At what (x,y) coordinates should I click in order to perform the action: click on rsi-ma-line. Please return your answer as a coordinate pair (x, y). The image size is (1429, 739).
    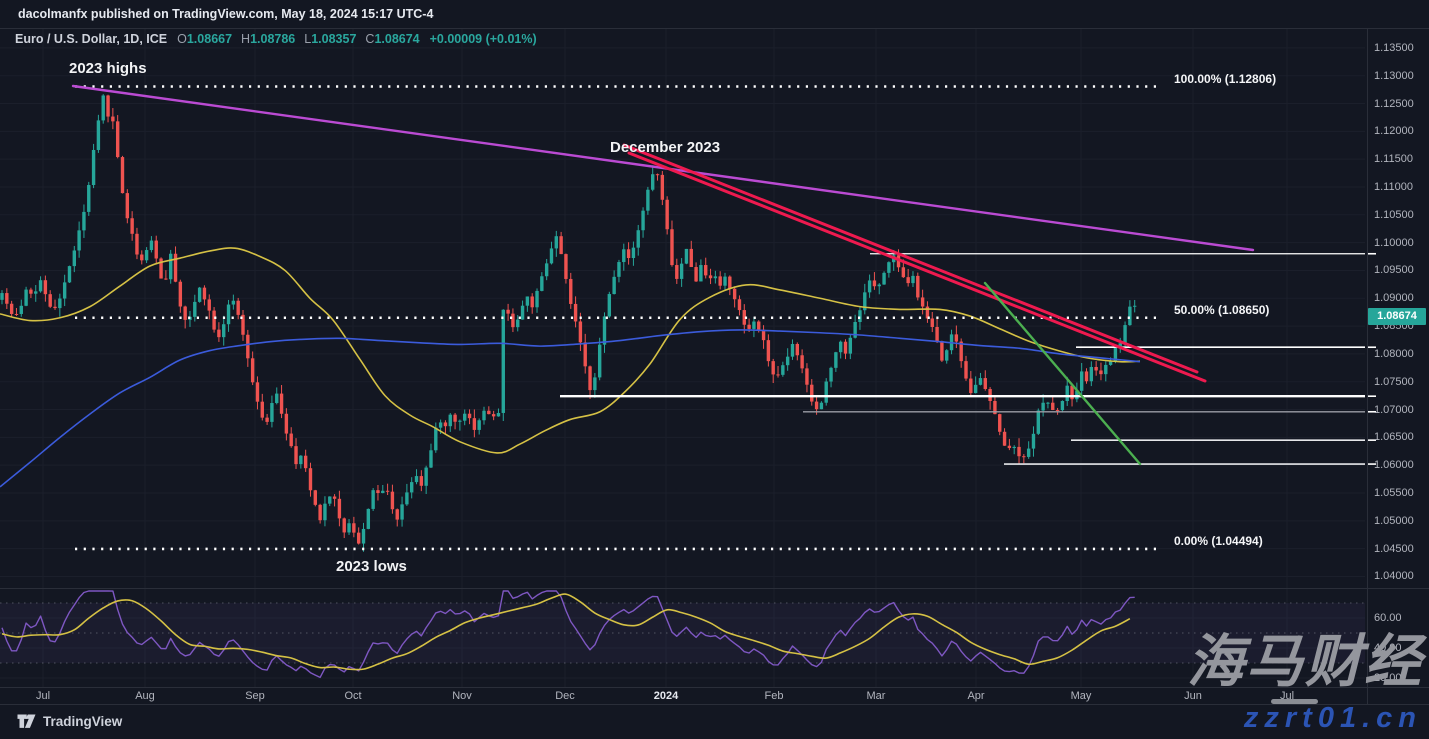
    Looking at the image, I should click on (566, 632).